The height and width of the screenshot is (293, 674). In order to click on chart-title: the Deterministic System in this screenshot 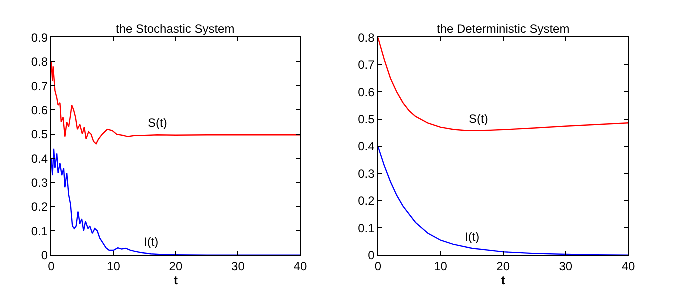, I will do `click(503, 29)`.